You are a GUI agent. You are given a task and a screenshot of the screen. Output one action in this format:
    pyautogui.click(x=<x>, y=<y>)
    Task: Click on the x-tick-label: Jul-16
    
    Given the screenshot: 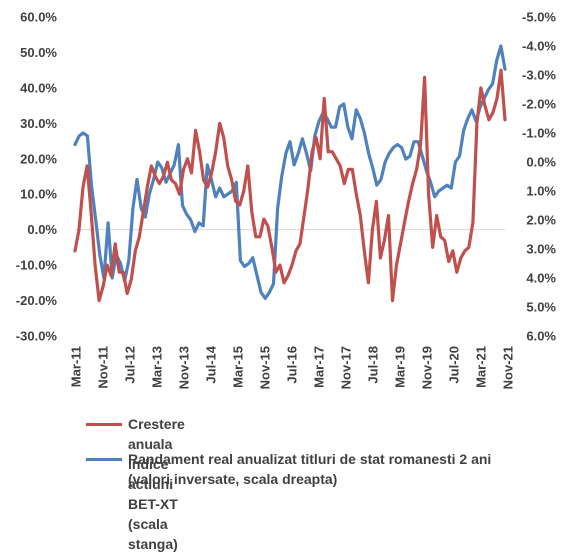 What is the action you would take?
    pyautogui.click(x=292, y=365)
    